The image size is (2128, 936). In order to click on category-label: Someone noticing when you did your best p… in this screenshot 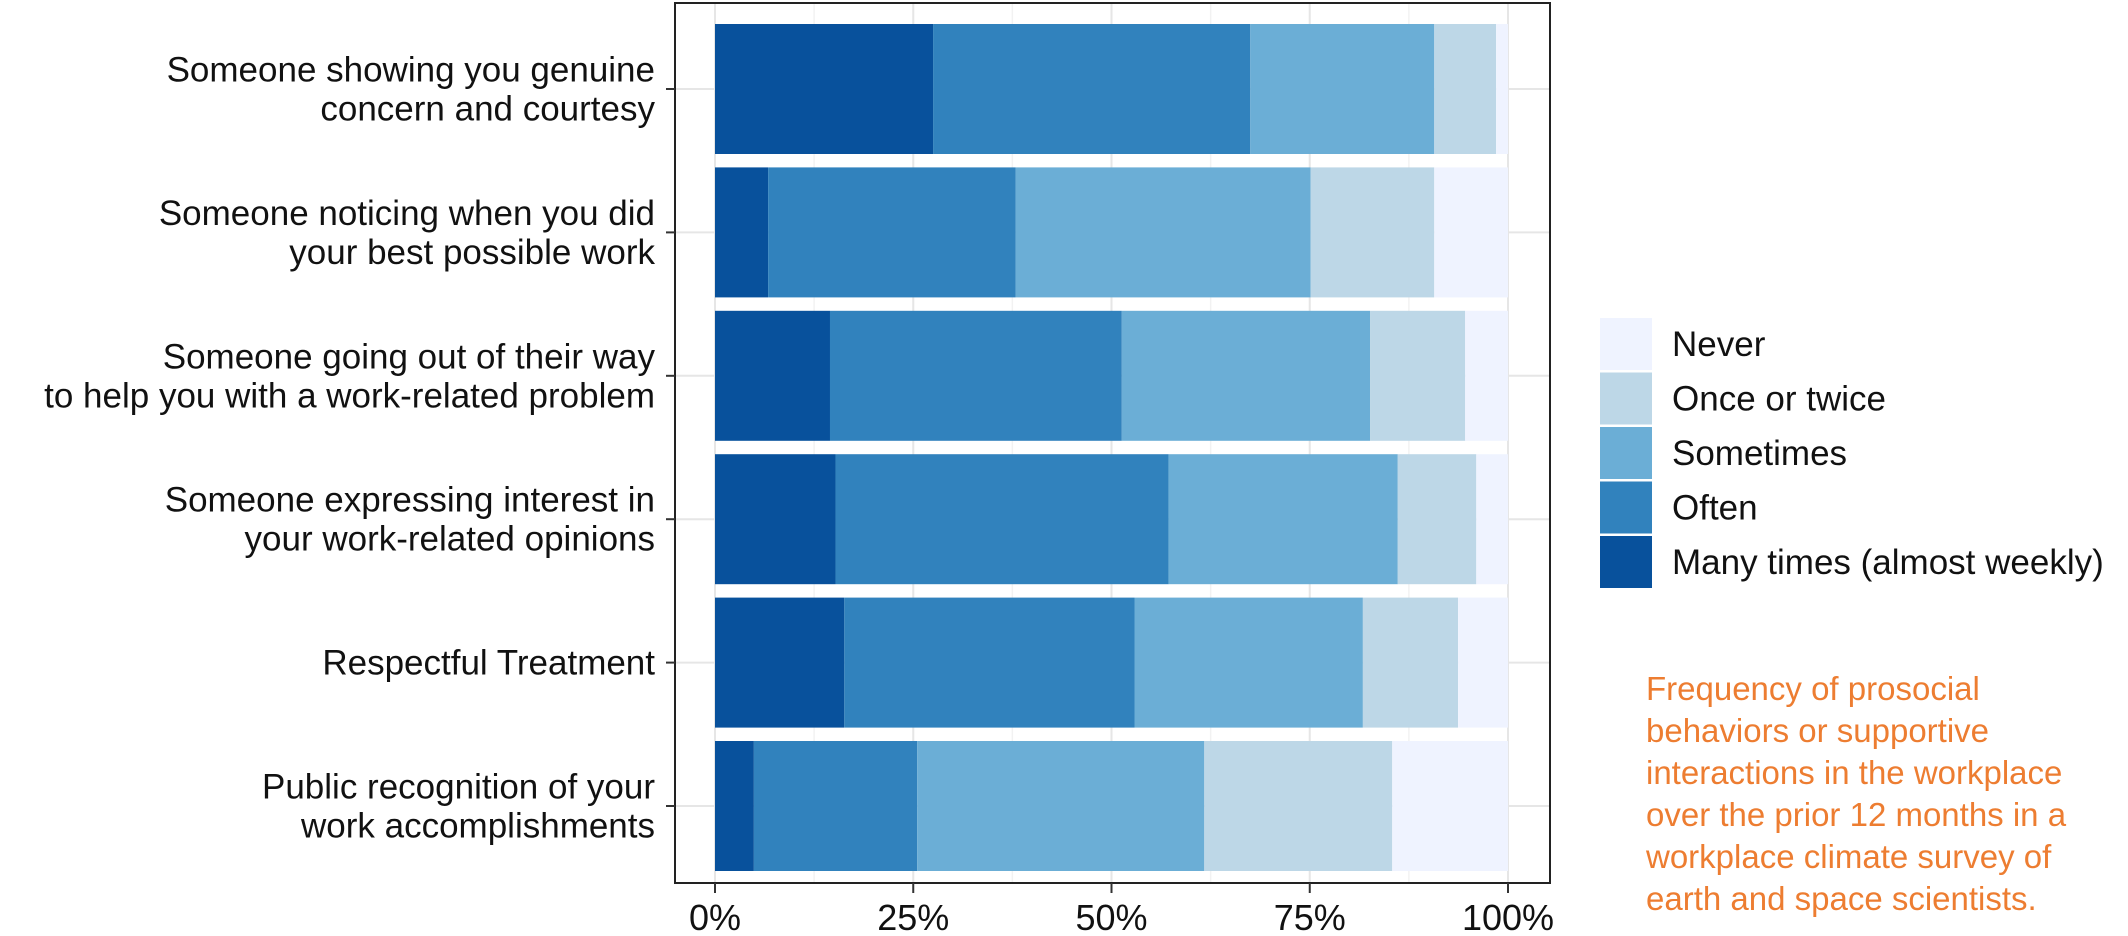, I will do `click(407, 233)`.